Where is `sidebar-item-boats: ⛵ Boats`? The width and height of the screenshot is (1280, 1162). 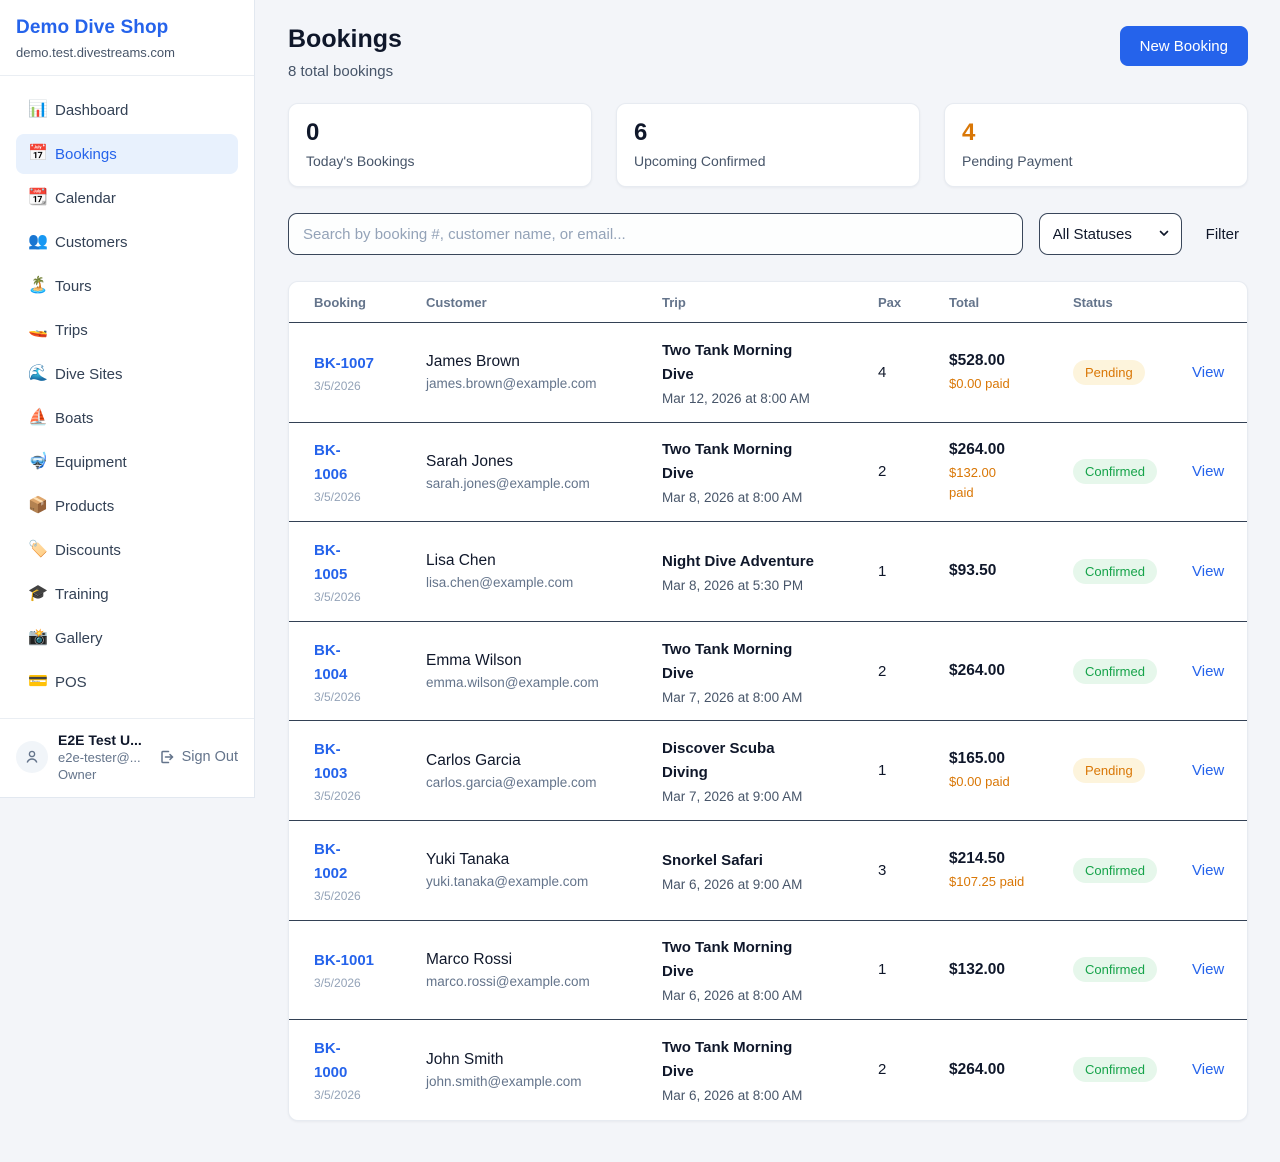 sidebar-item-boats: ⛵ Boats is located at coordinates (127, 418).